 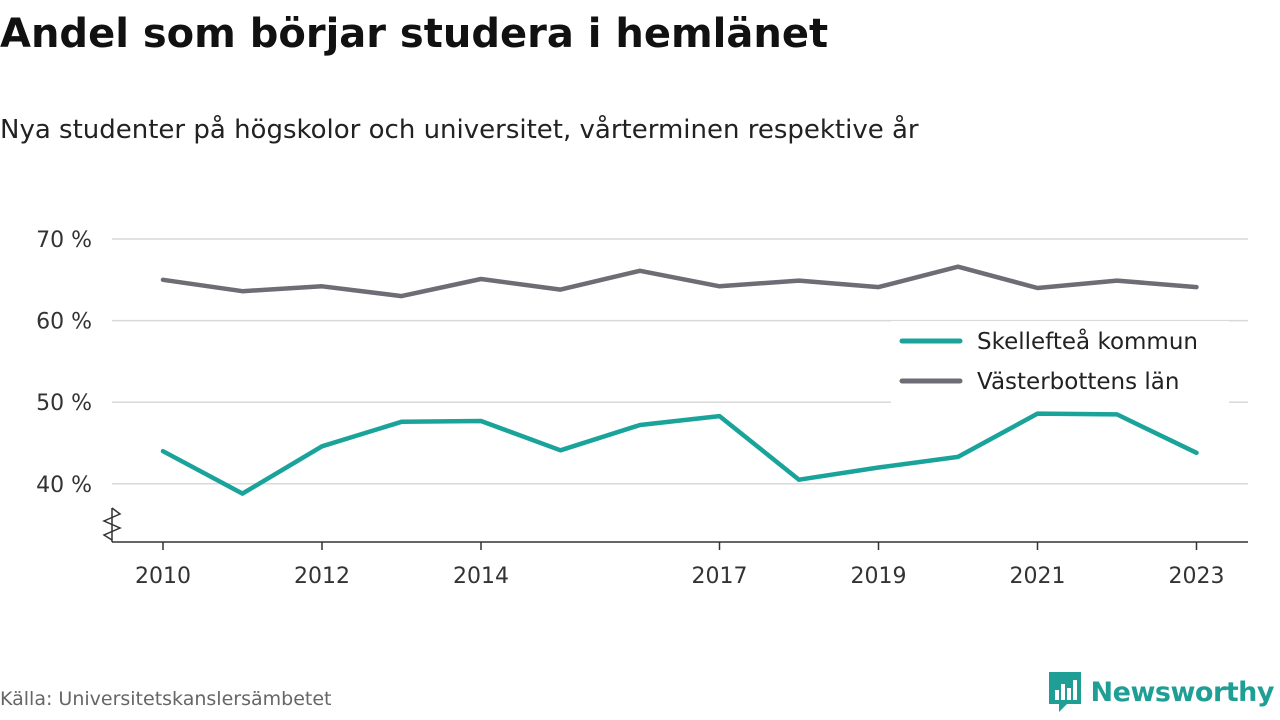 What do you see at coordinates (112, 524) in the screenshot?
I see `zigzag-axis-break-icon` at bounding box center [112, 524].